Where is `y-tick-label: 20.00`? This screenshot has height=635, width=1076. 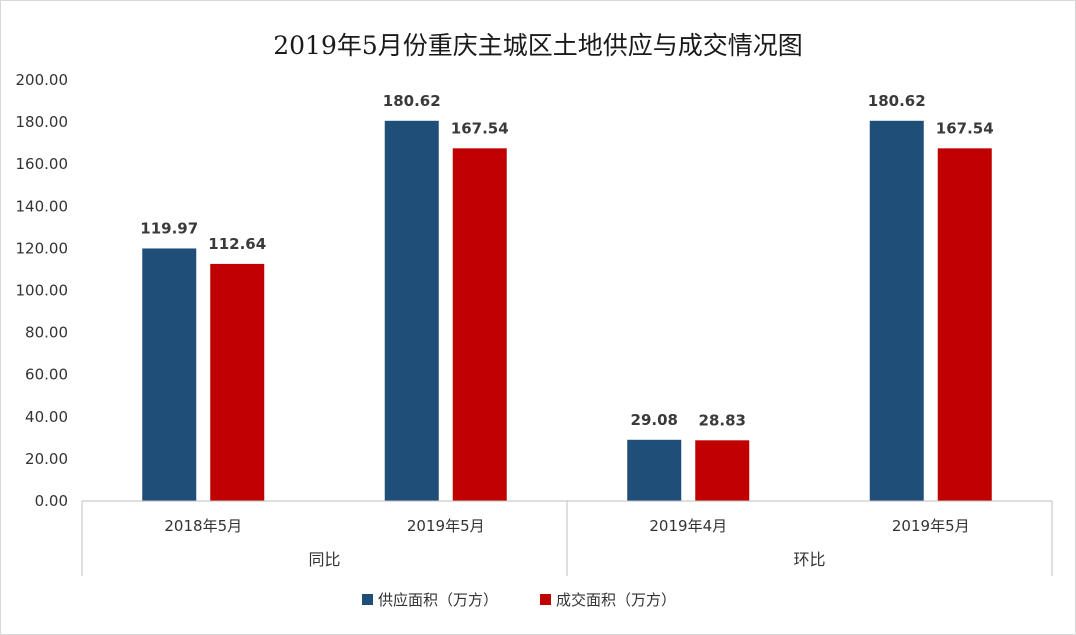
y-tick-label: 20.00 is located at coordinates (46, 459).